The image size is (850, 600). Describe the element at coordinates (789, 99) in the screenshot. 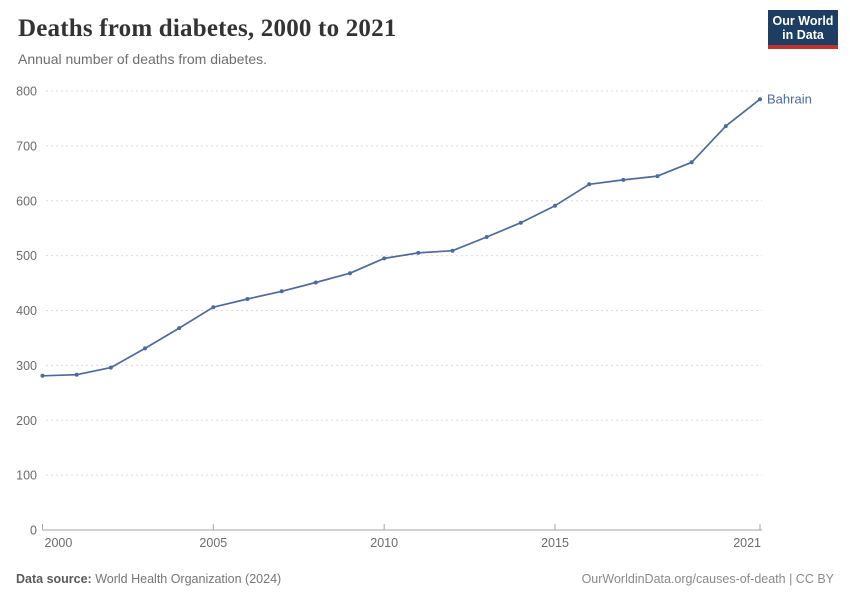

I see `series-label: Bahrain` at that location.